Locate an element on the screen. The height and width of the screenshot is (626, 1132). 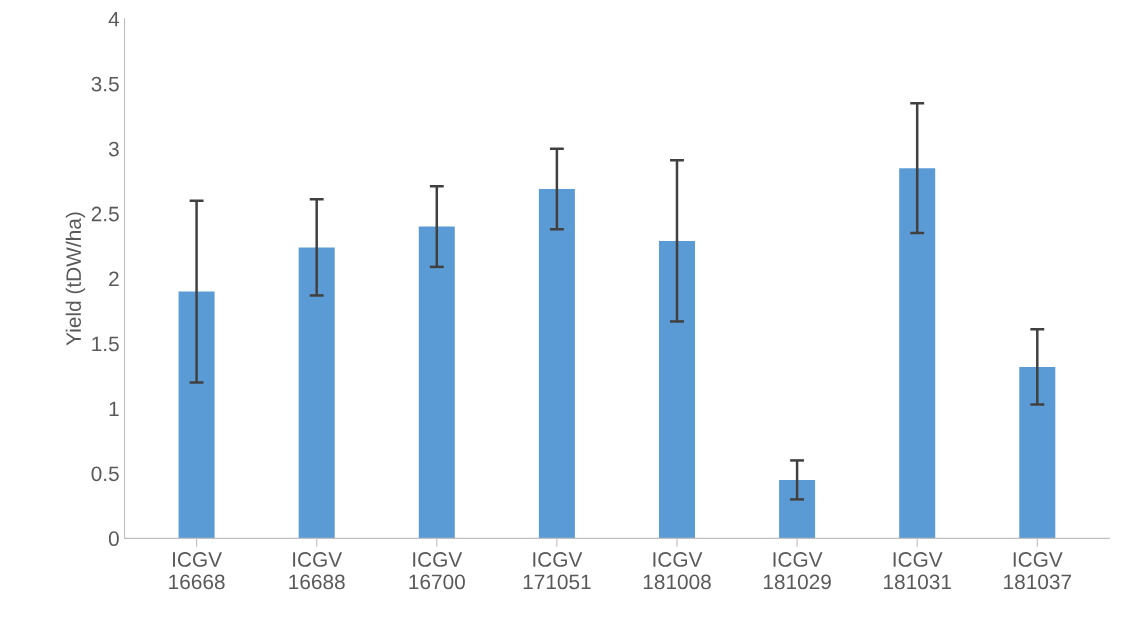
y-tick-label: 3.5 is located at coordinates (105, 84).